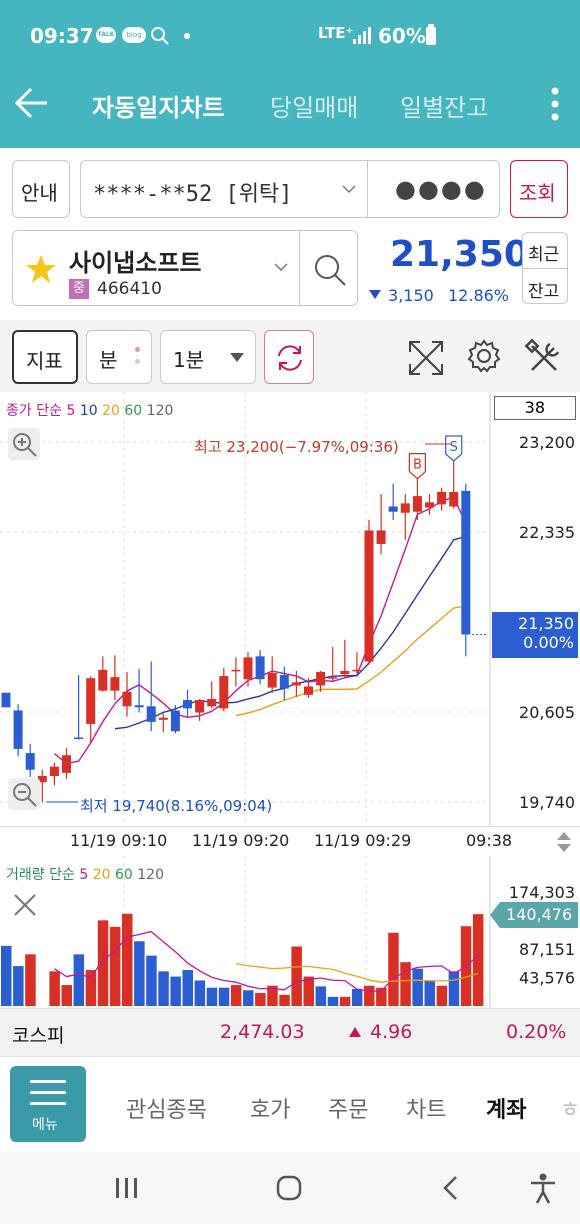  I want to click on ma-legend-60: 60, so click(133, 411).